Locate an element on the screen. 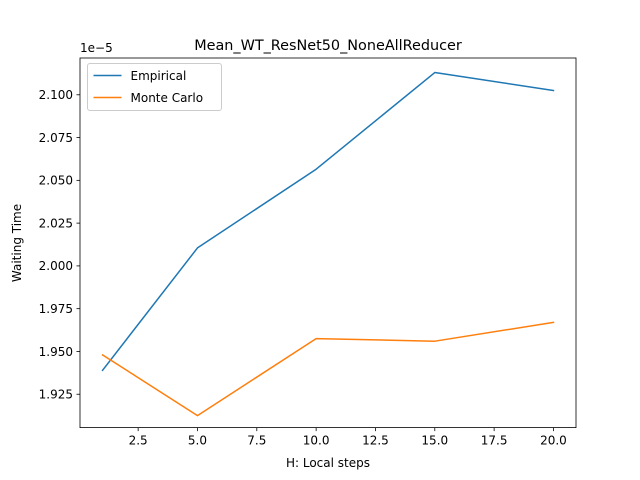 This screenshot has height=480, width=640. legend-label: Monte Carlo is located at coordinates (167, 98).